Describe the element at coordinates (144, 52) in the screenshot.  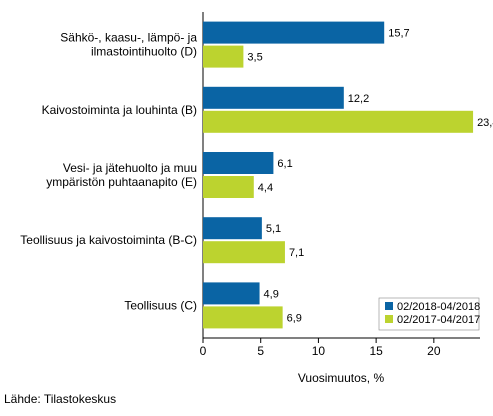
I see `category-label: ilmastointihuolto (D)` at that location.